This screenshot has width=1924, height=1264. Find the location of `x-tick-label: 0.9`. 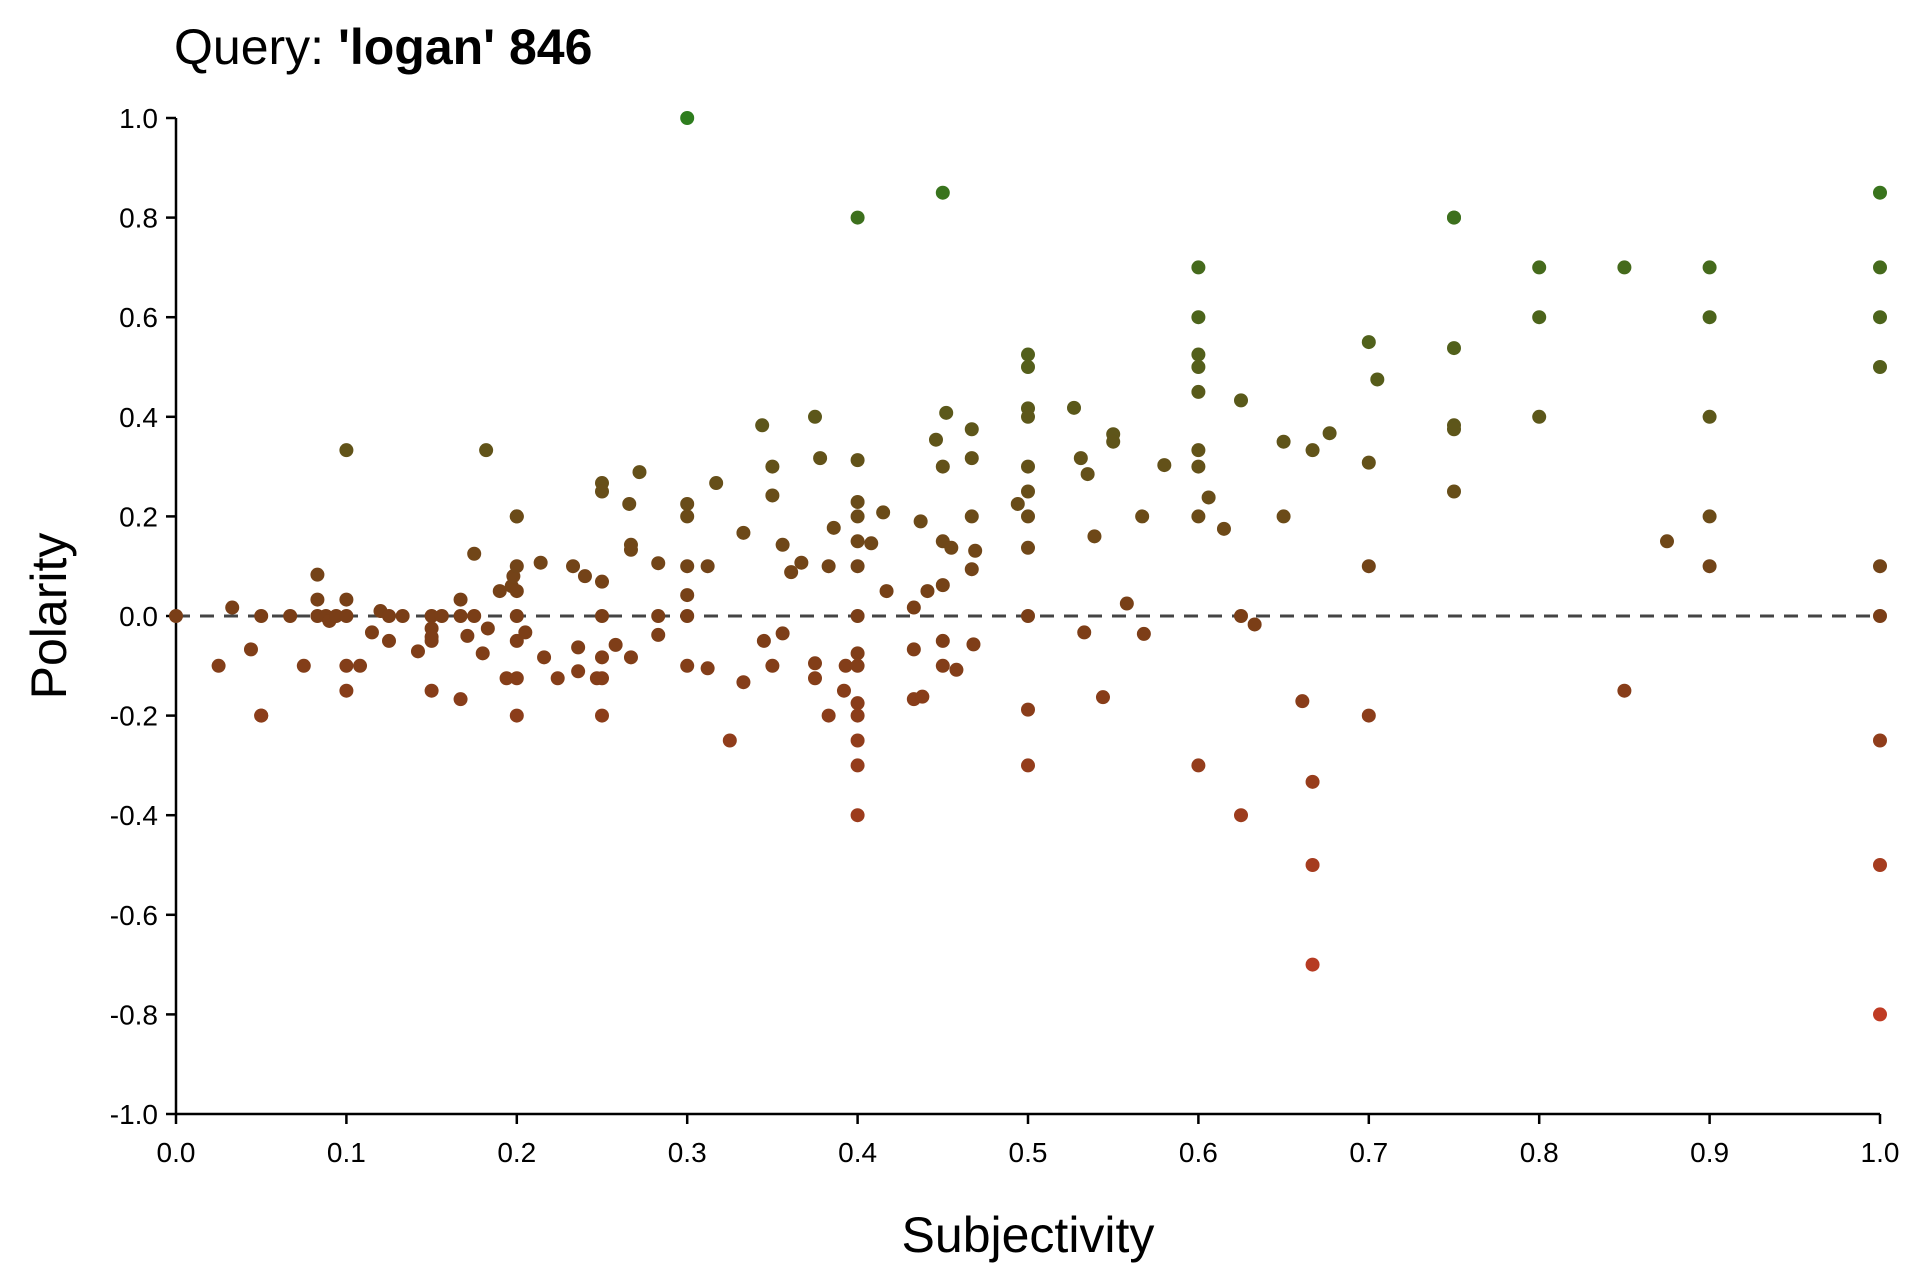

x-tick-label: 0.9 is located at coordinates (1709, 1152).